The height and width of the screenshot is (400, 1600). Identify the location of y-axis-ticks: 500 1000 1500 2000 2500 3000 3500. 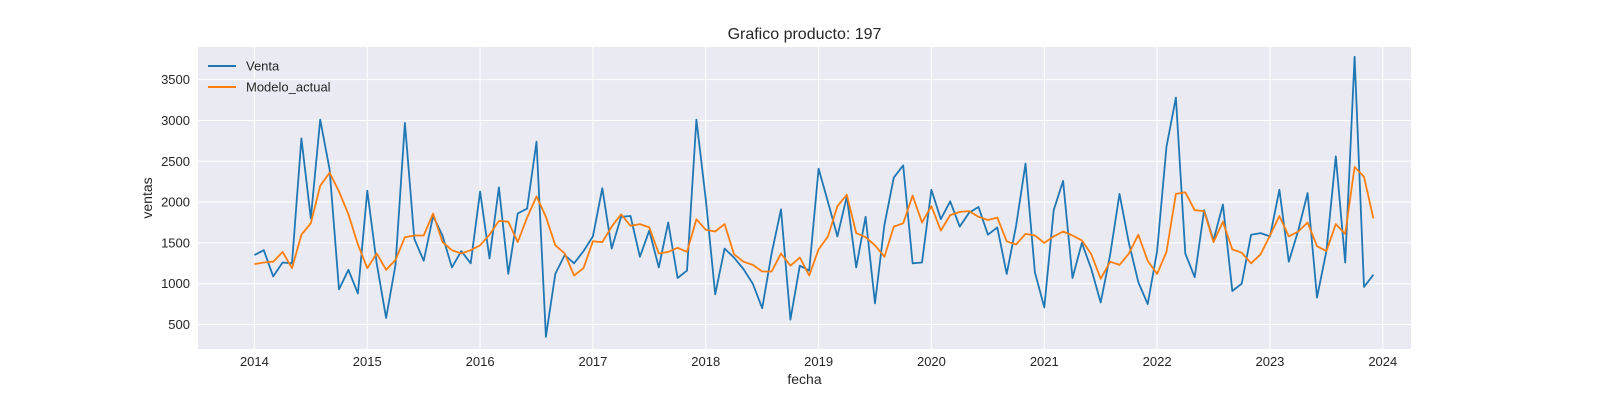
(175, 202).